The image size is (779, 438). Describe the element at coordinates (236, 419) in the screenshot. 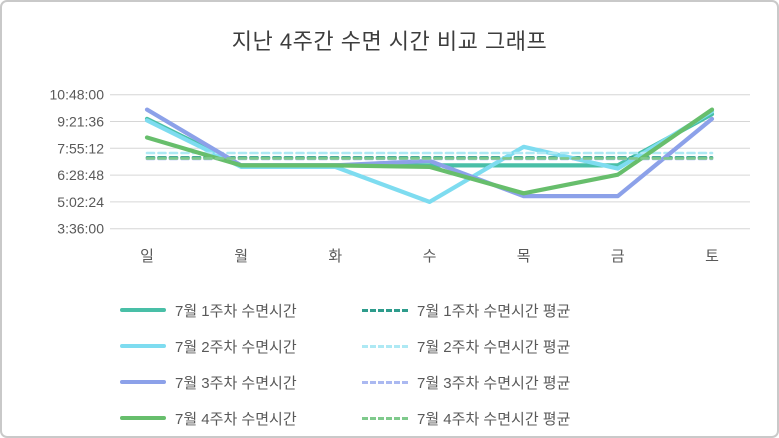

I see `legend-item-label: 7월 4주차 수면시간` at that location.